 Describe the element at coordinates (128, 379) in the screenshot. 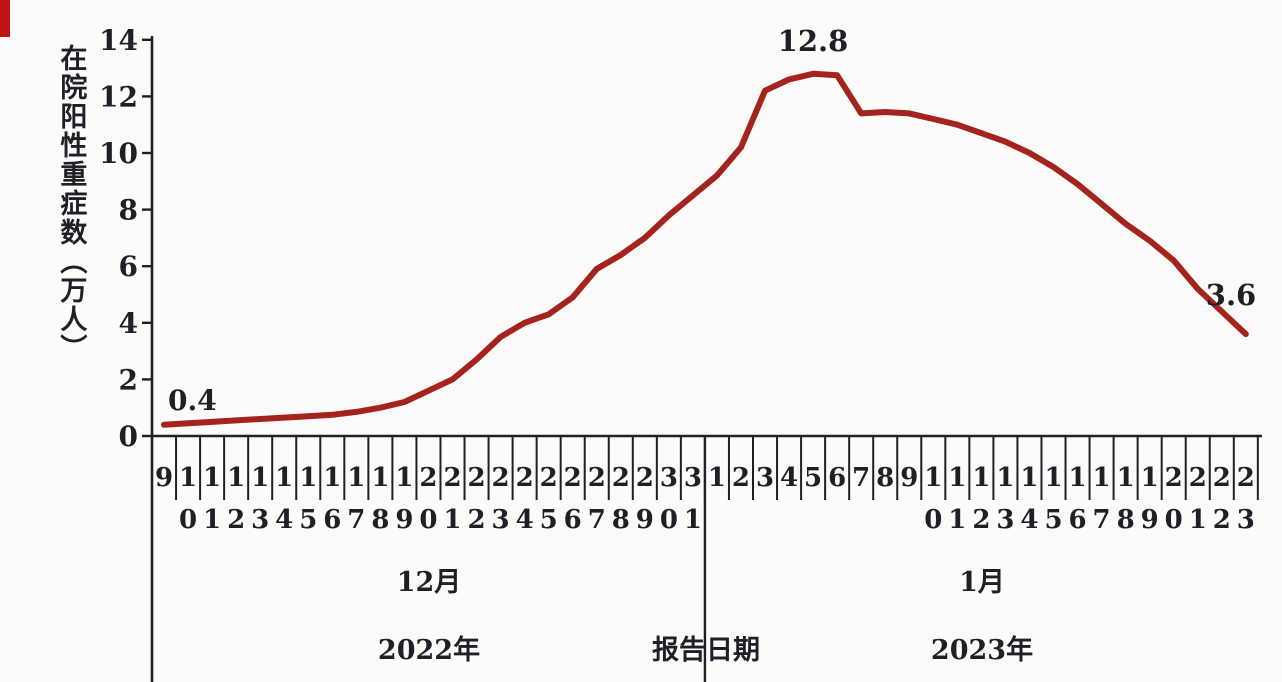

I see `y-tick-label: 2` at that location.